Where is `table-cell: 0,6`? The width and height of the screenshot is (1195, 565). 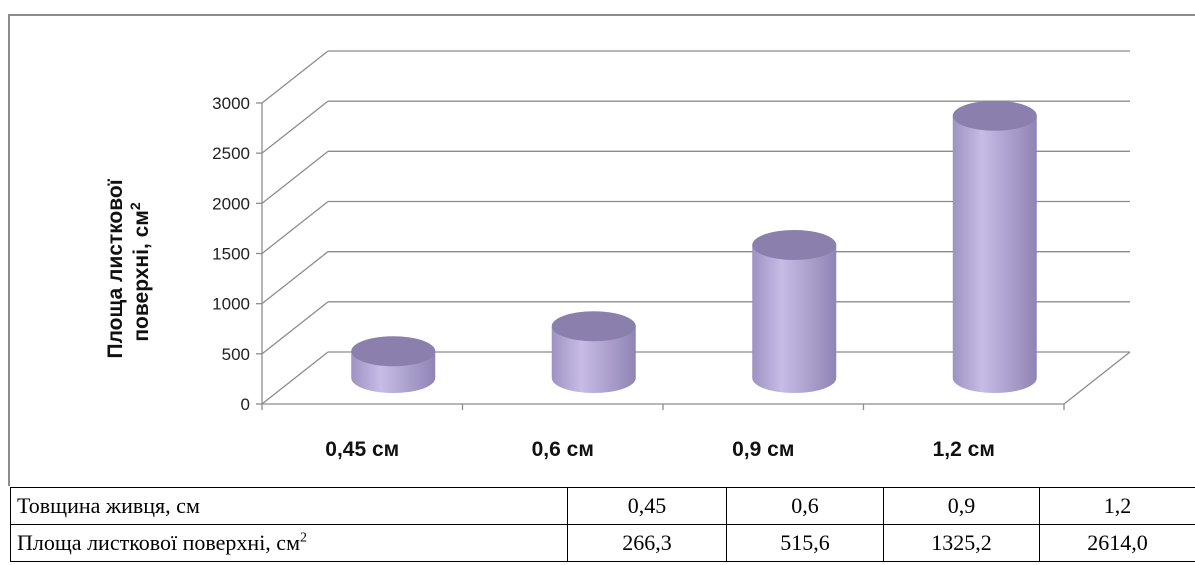 table-cell: 0,6 is located at coordinates (805, 506).